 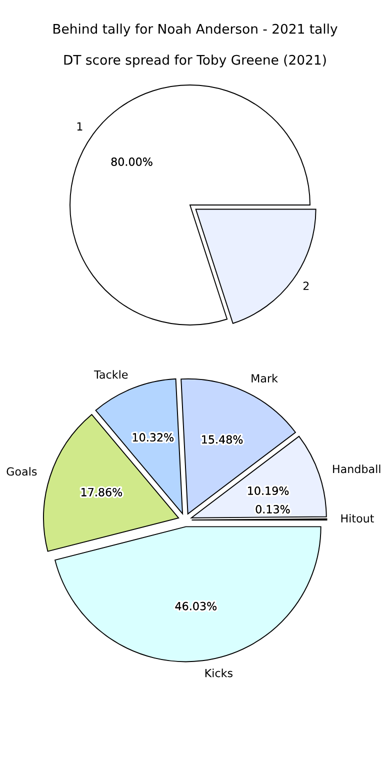 What do you see at coordinates (357, 518) in the screenshot?
I see `slice-label: Hitout` at bounding box center [357, 518].